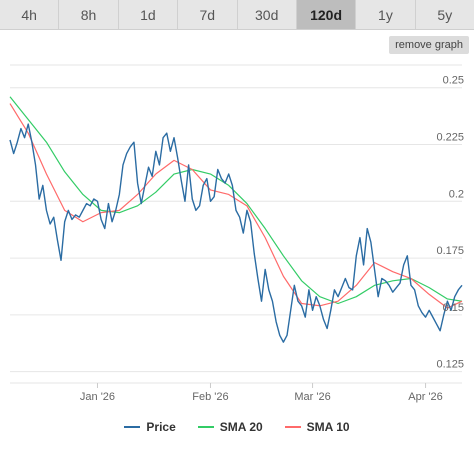 The image size is (474, 455). What do you see at coordinates (386, 14) in the screenshot?
I see `tab-1y: 1y` at bounding box center [386, 14].